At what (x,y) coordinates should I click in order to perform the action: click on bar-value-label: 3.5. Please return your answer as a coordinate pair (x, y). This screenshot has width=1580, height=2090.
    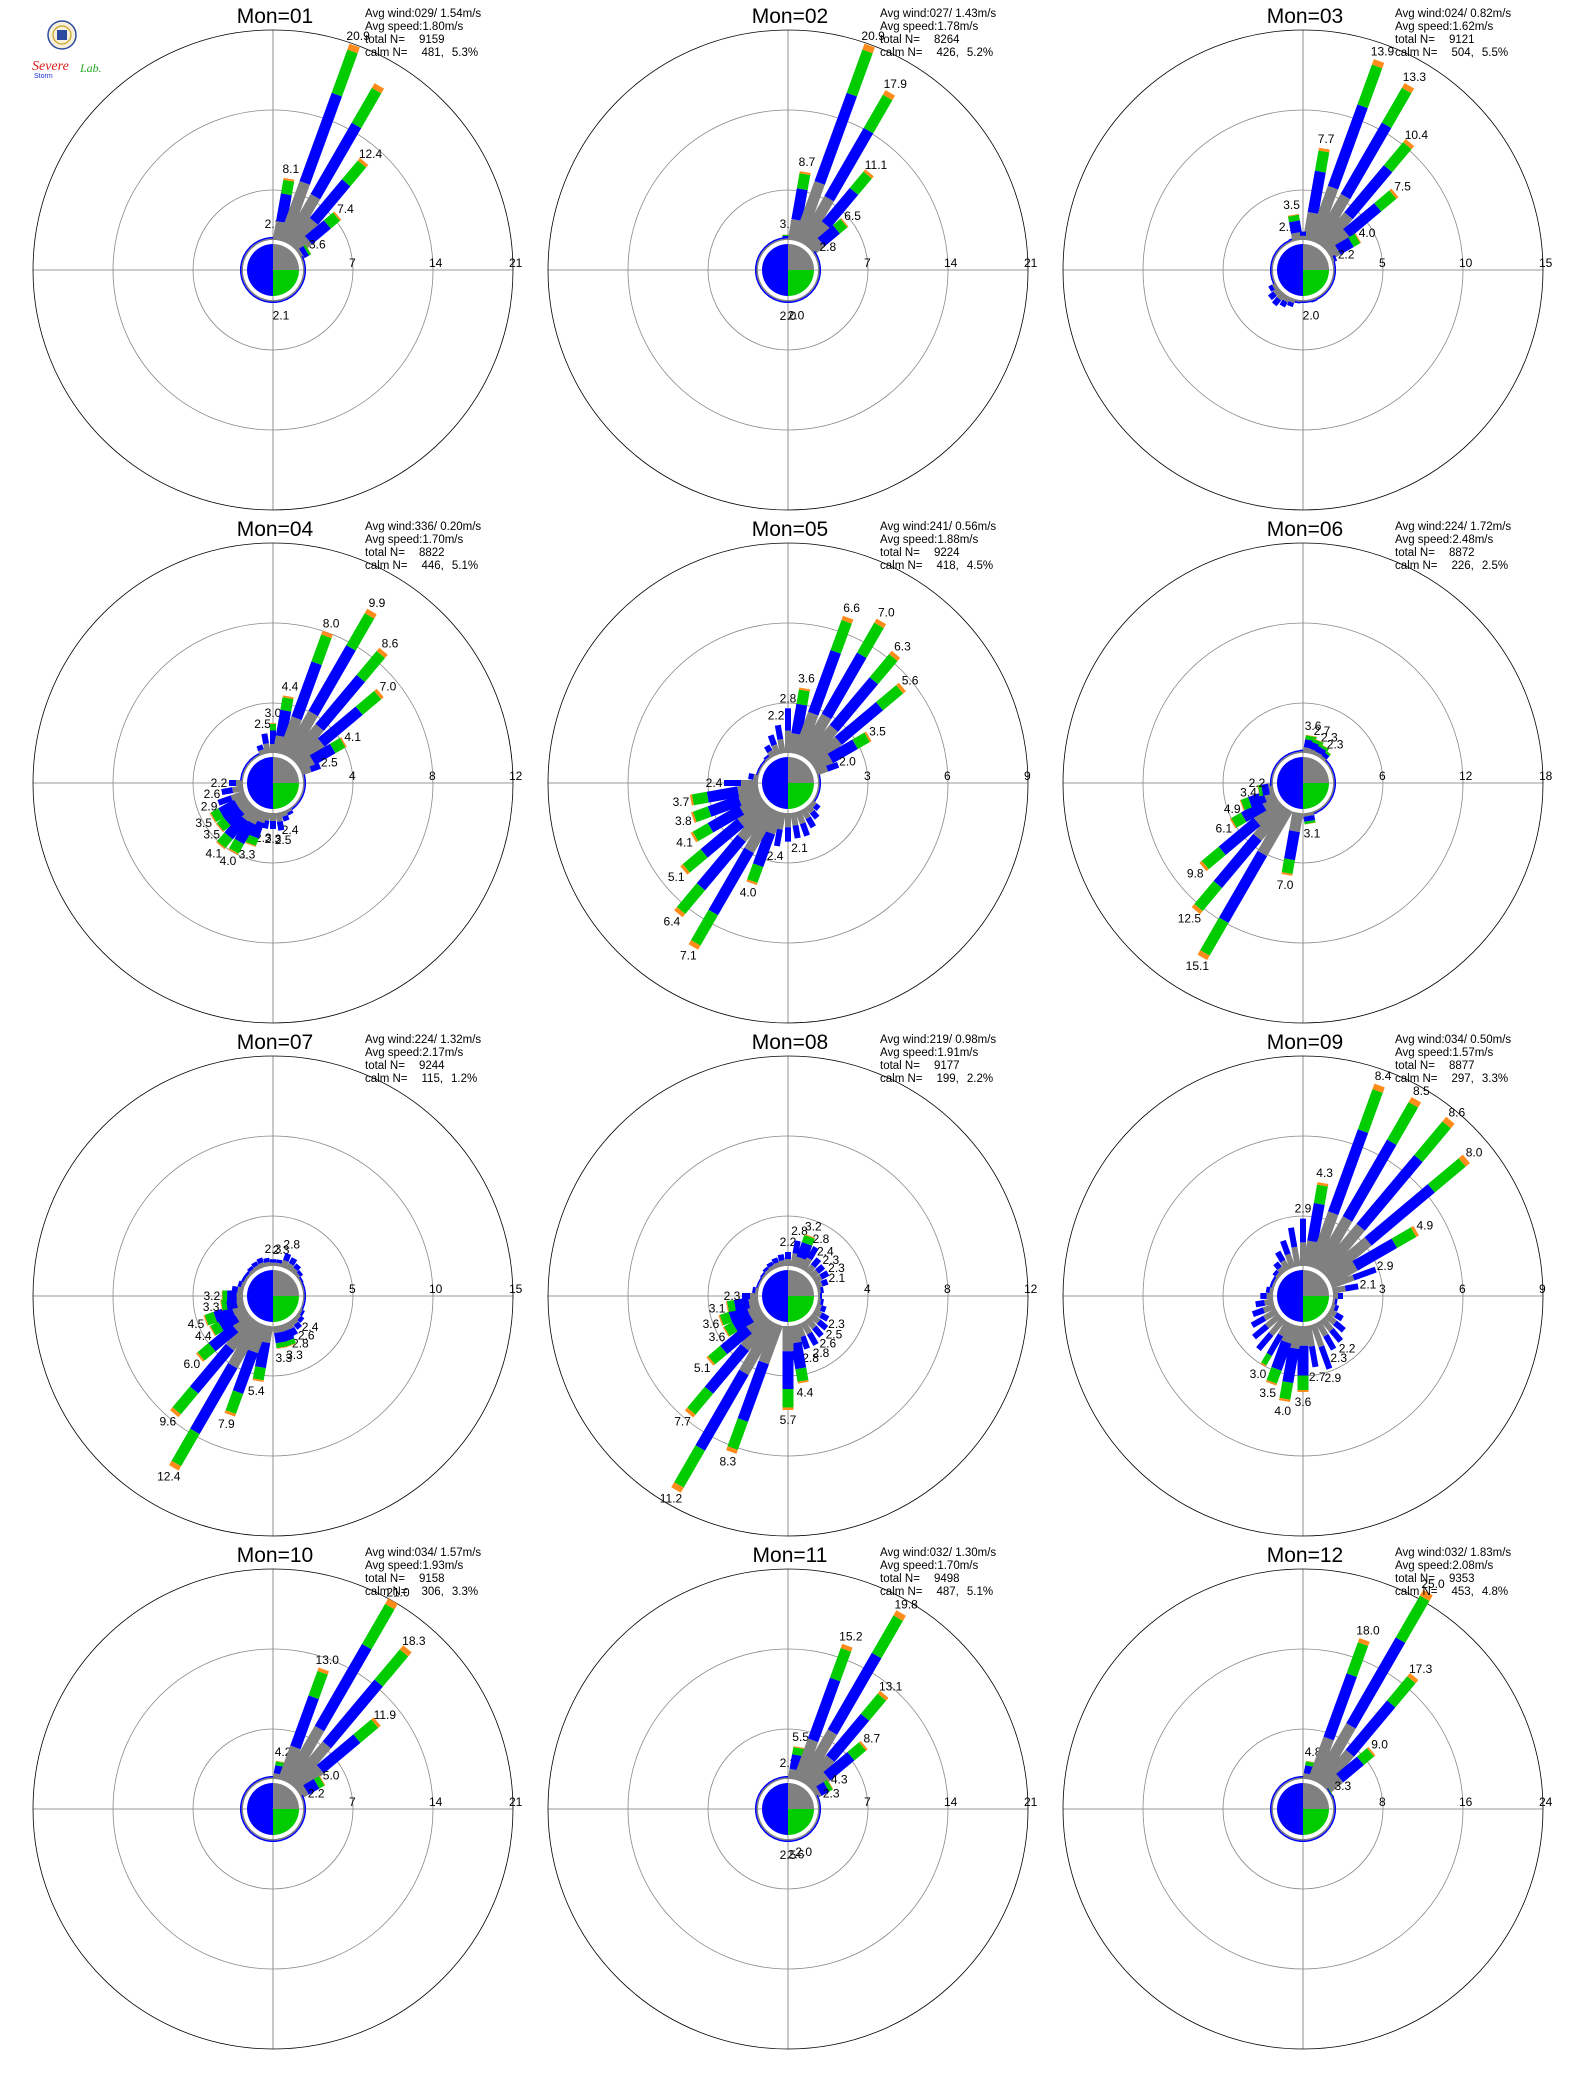
    Looking at the image, I should click on (1267, 1393).